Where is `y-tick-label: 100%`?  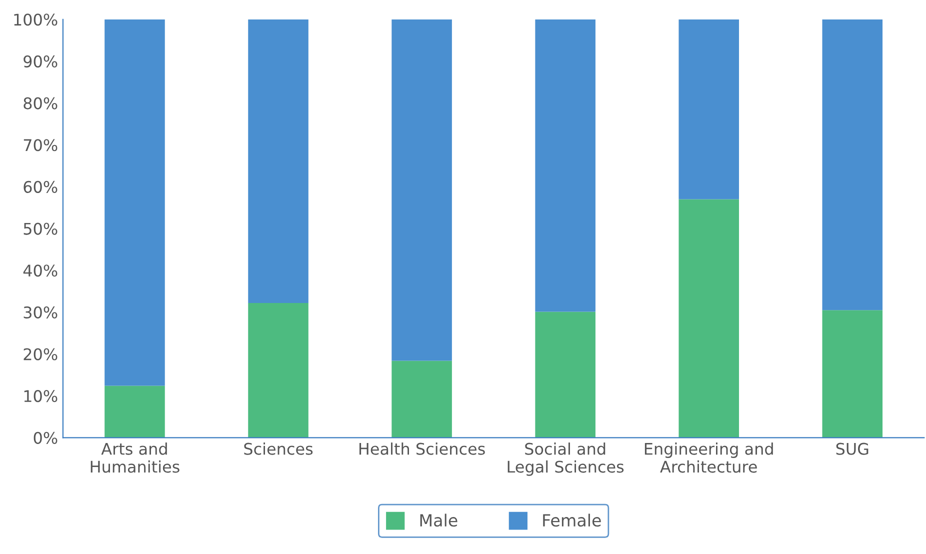
y-tick-label: 100% is located at coordinates (36, 20).